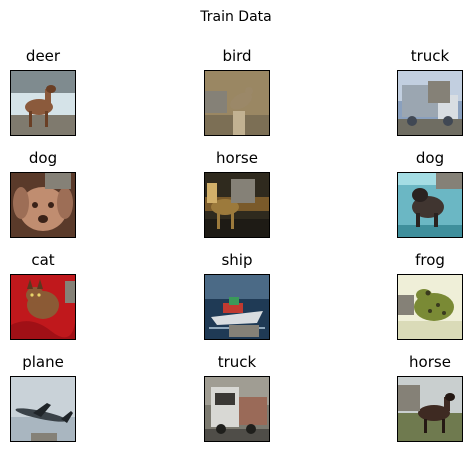 This screenshot has width=472, height=451. Describe the element at coordinates (225, 399) in the screenshot. I see `truck-window` at that location.